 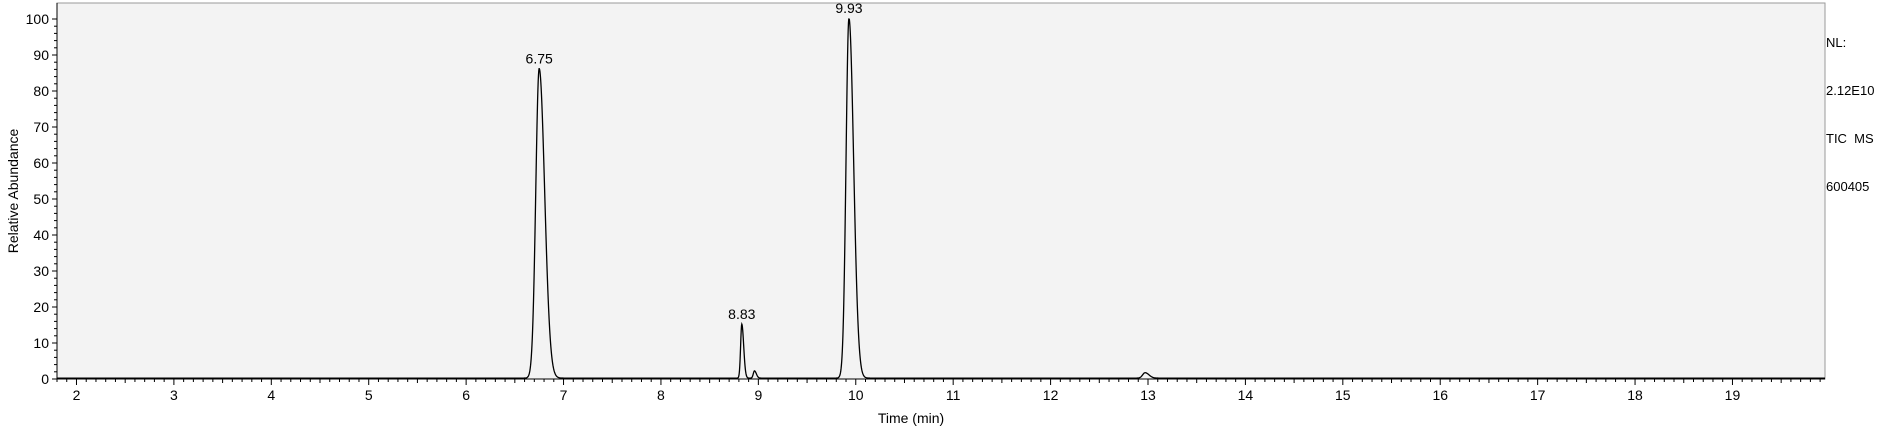 What do you see at coordinates (41, 199) in the screenshot?
I see `y-tick-label: 50` at bounding box center [41, 199].